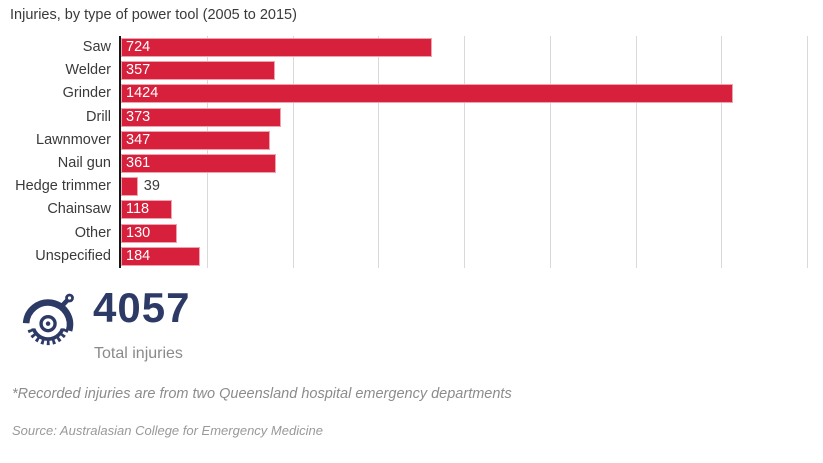 This screenshot has height=463, width=823. I want to click on category-label: Drill, so click(98, 116).